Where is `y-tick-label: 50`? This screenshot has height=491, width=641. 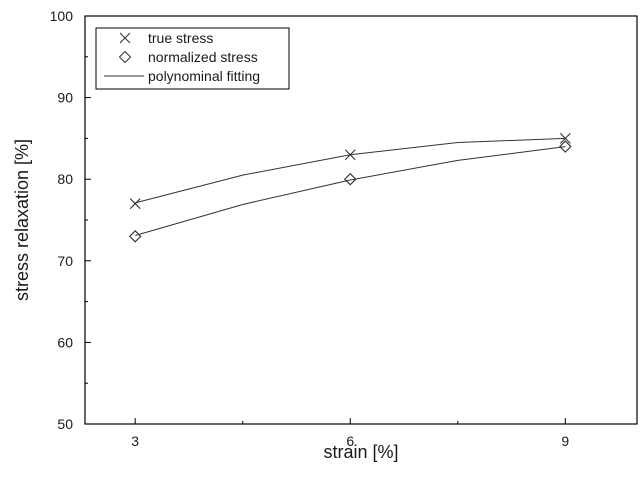 y-tick-label: 50 is located at coordinates (65, 424).